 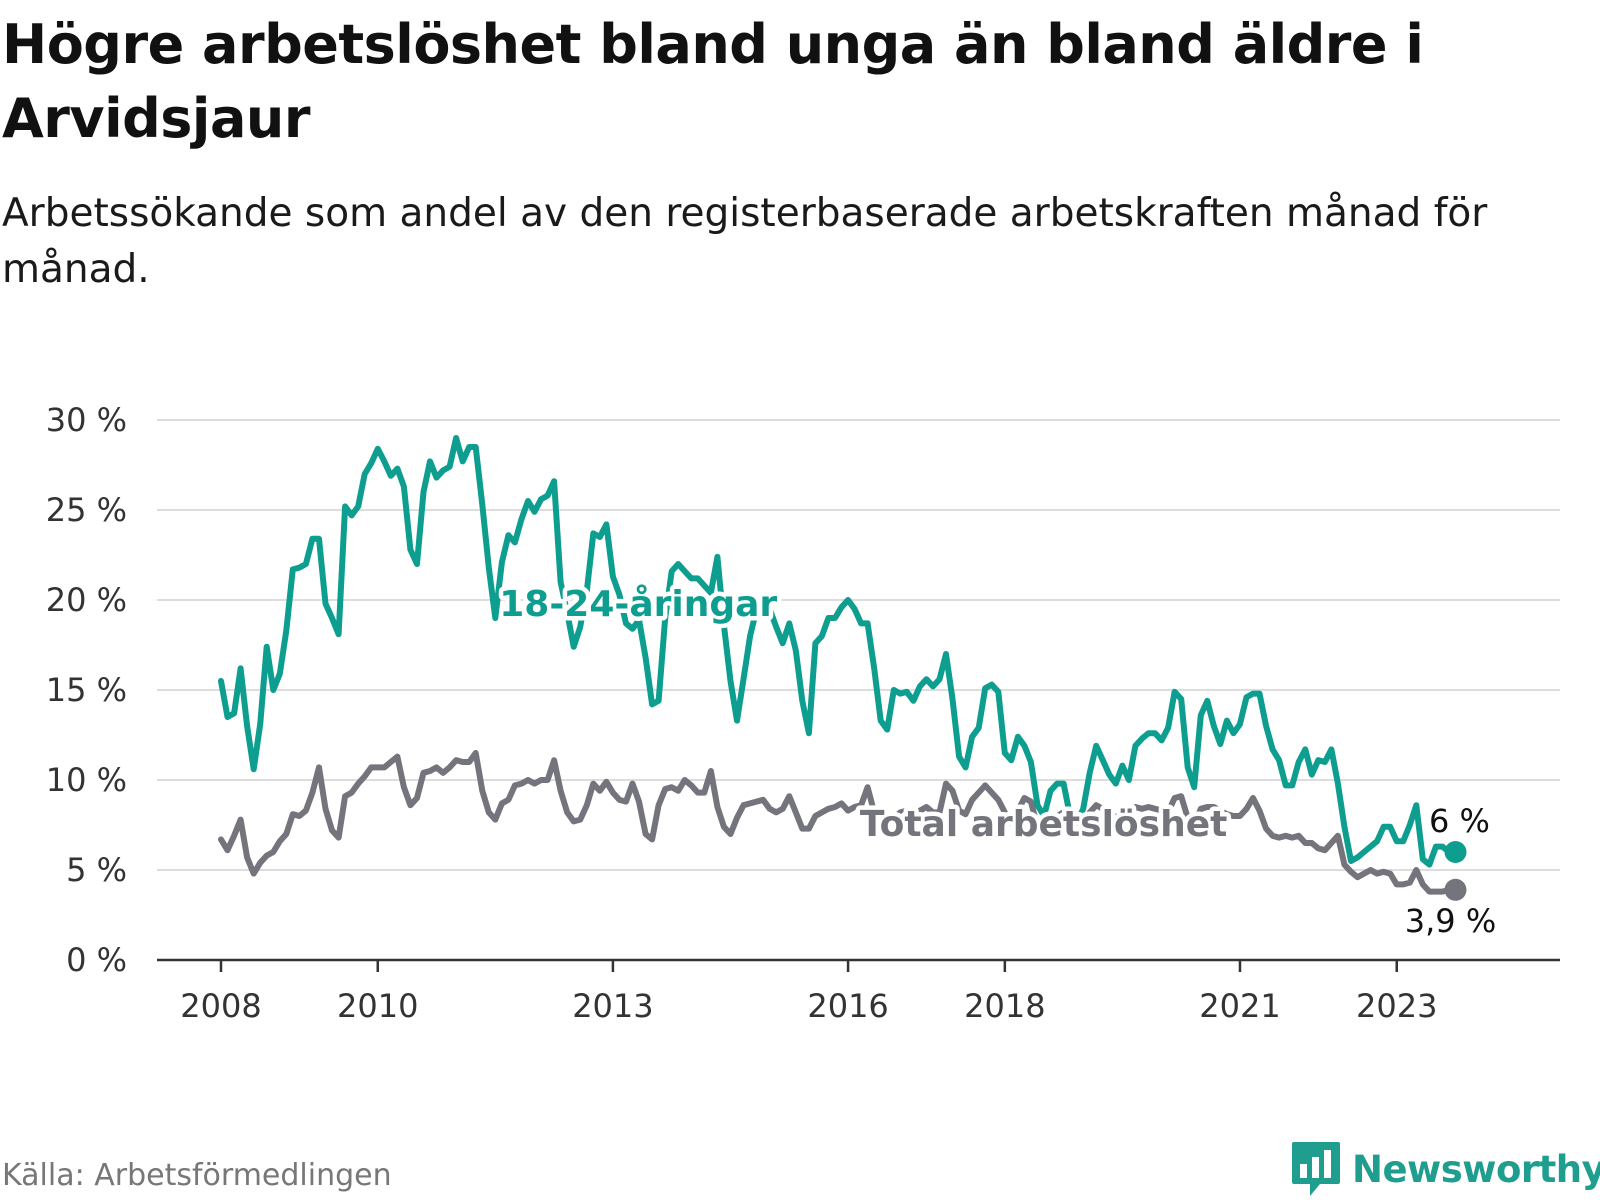 What do you see at coordinates (86, 780) in the screenshot?
I see `y-tick-label: 10 %` at bounding box center [86, 780].